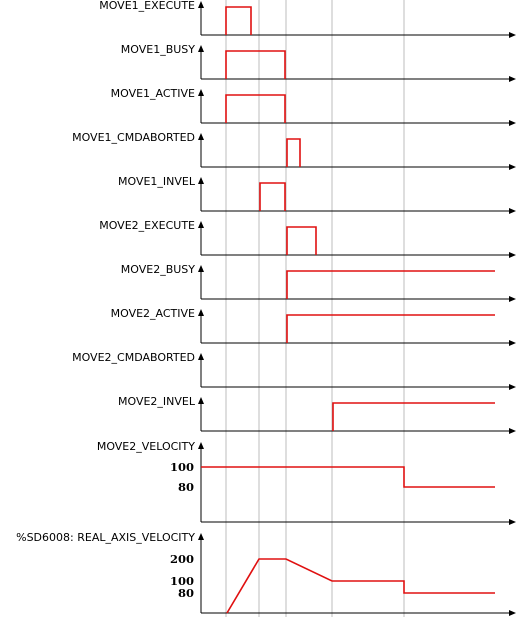  Describe the element at coordinates (313, 106) in the screenshot. I see `signal-row: MOVE1_ACTIVE` at that location.